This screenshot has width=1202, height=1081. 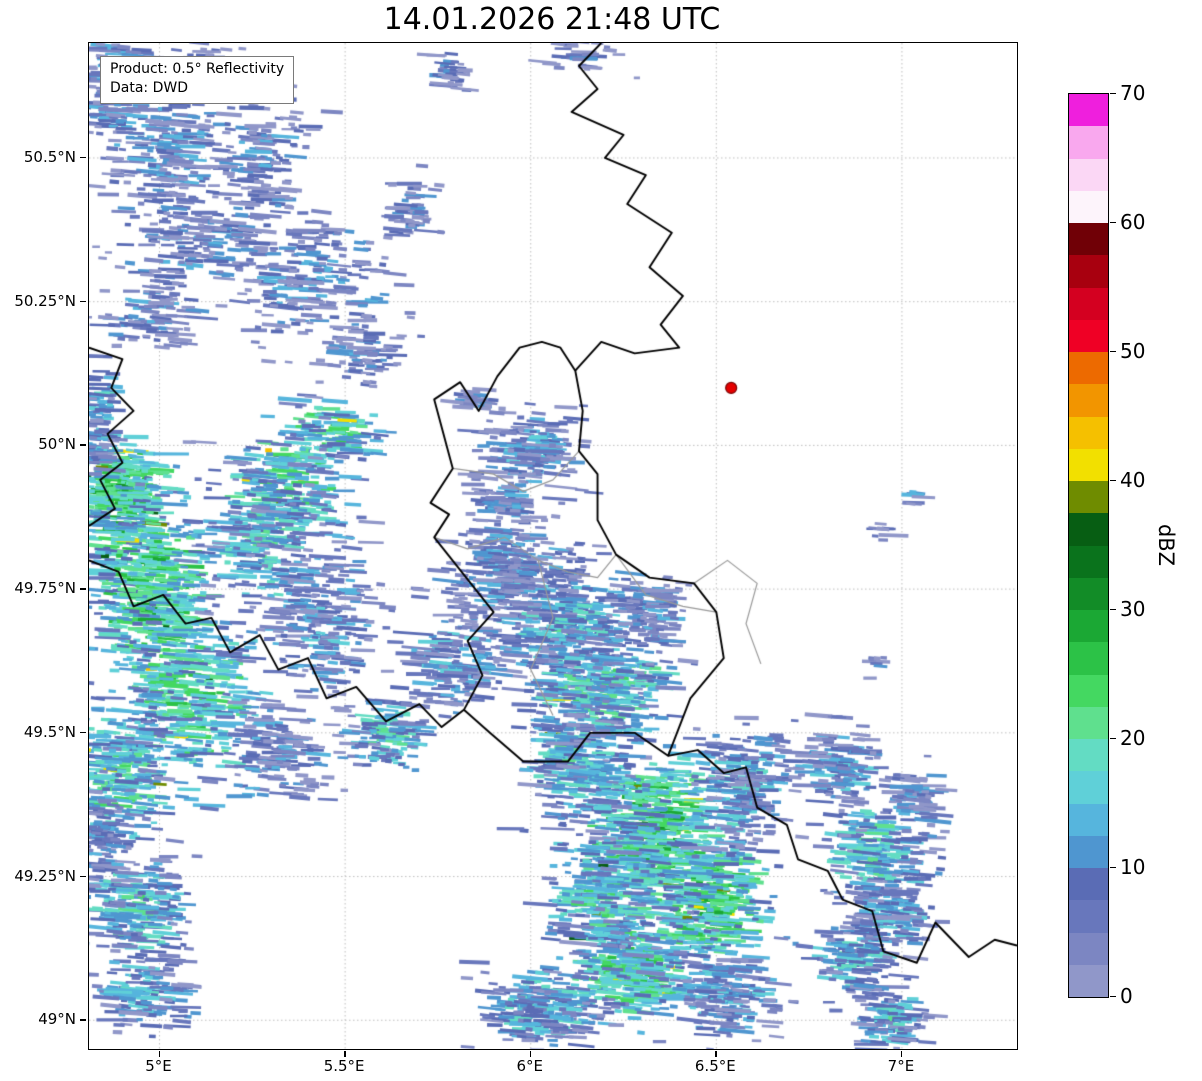 What do you see at coordinates (1133, 93) in the screenshot?
I see `colorbar-tick-label: 70` at bounding box center [1133, 93].